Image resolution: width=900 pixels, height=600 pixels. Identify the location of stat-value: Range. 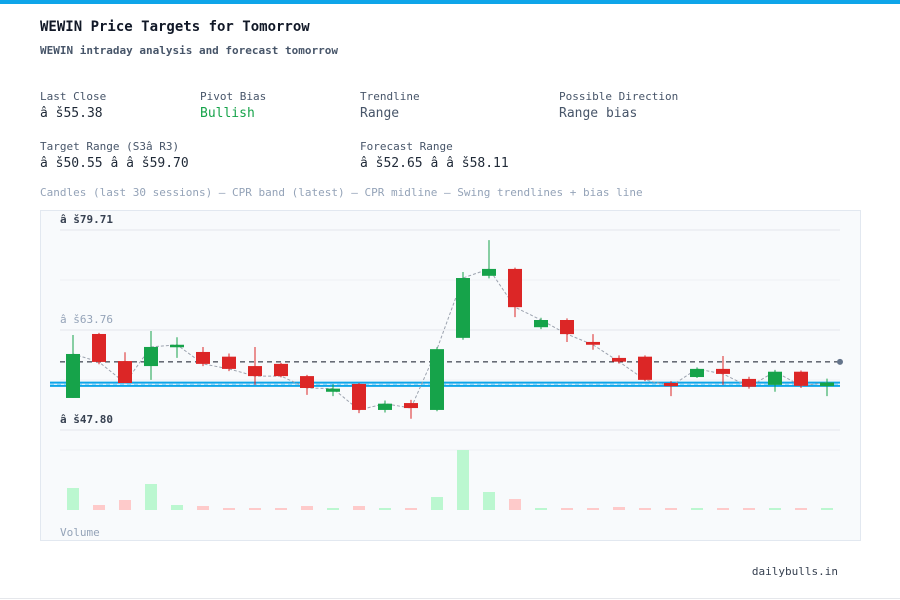
(380, 113).